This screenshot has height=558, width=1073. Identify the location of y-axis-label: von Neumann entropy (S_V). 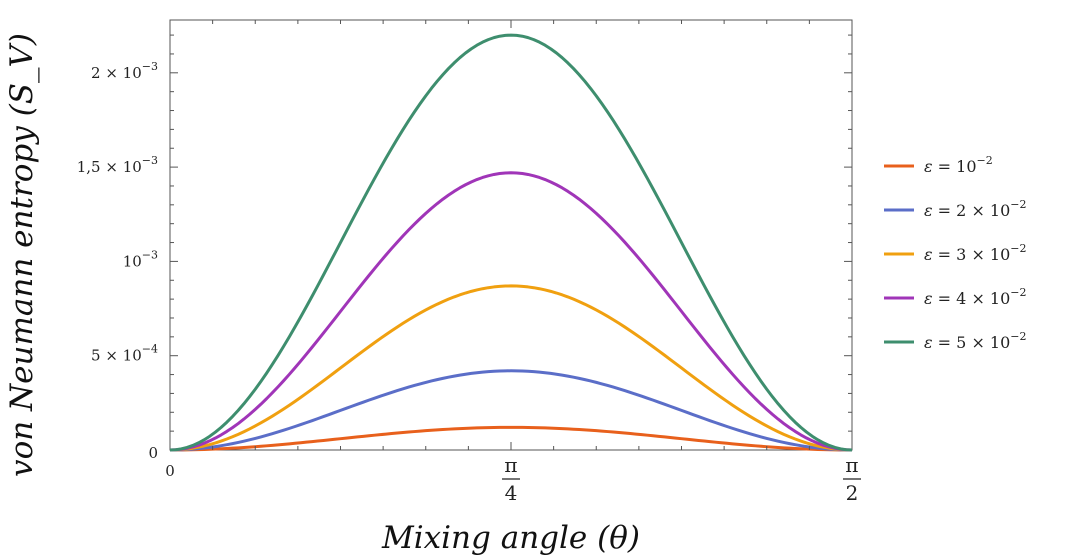
(22, 255).